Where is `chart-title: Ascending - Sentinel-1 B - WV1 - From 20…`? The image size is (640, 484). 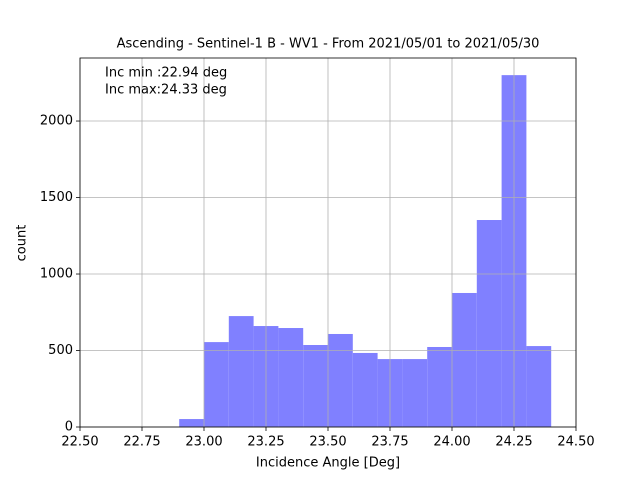
chart-title: Ascending - Sentinel-1 B - WV1 - From 20… is located at coordinates (328, 44).